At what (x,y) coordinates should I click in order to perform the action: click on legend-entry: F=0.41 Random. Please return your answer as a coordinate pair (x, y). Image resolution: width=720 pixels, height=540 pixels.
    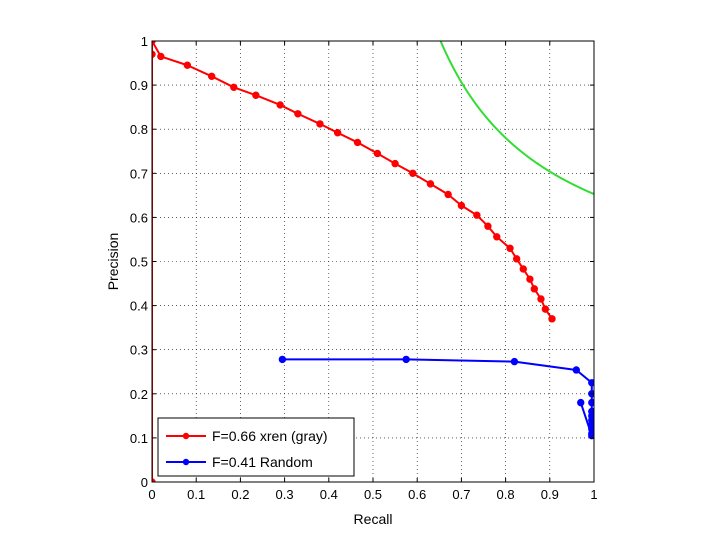
    Looking at the image, I should click on (262, 462).